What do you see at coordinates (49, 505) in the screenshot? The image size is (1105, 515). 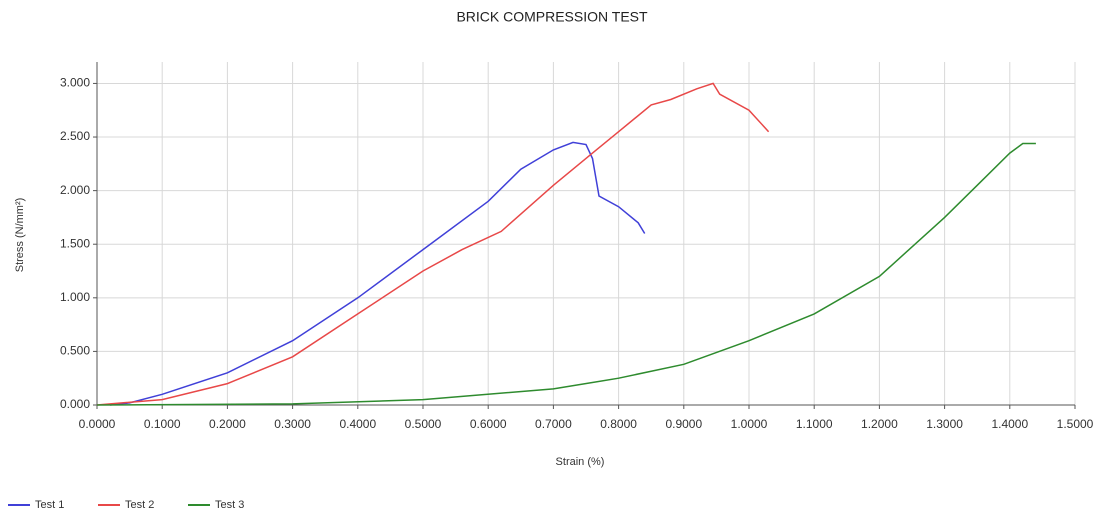 I see `legend-label: Test 1` at bounding box center [49, 505].